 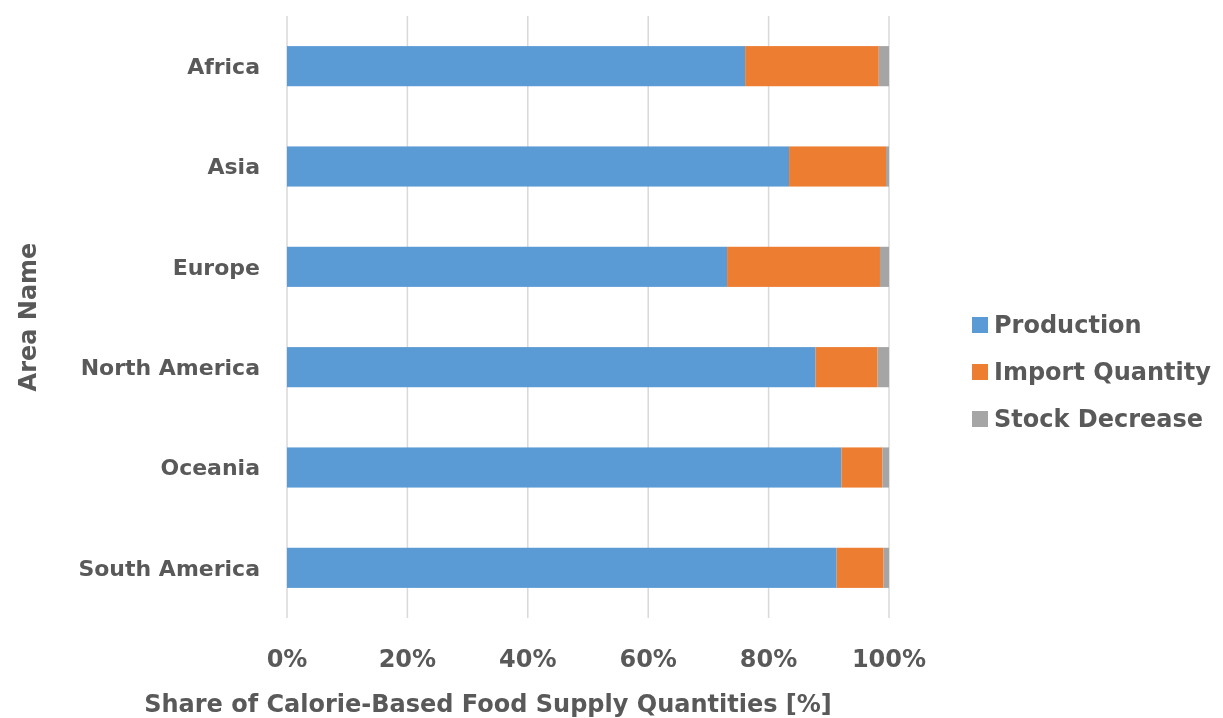 What do you see at coordinates (233, 167) in the screenshot?
I see `y-tick-label: Asia` at bounding box center [233, 167].